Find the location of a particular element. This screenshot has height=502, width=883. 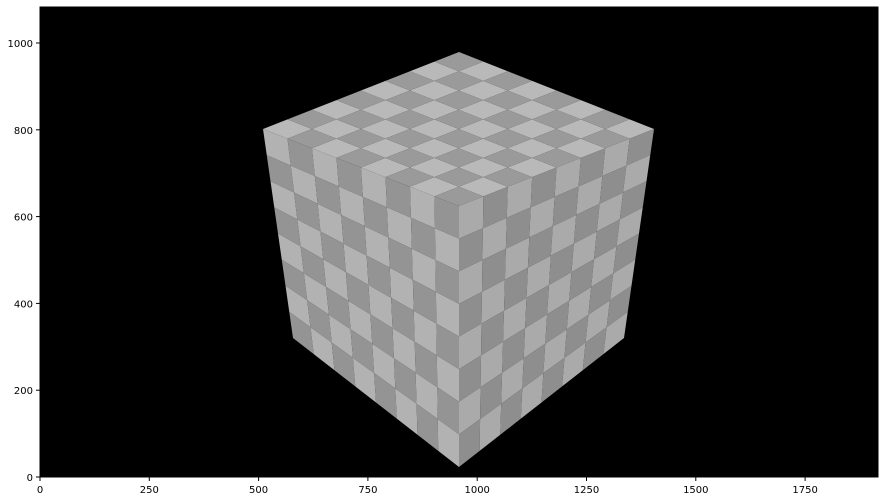

x-tick-label: 1000 is located at coordinates (476, 490).